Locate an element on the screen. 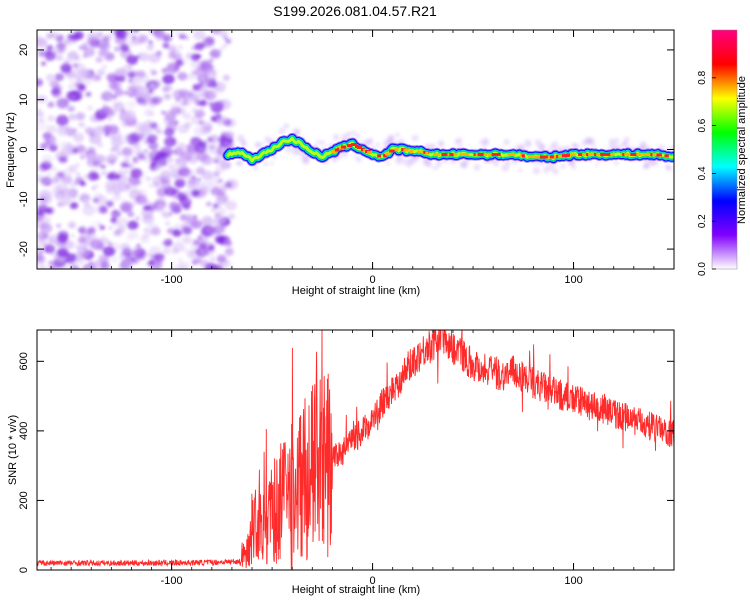  spectrogram-xtick-label: 0 is located at coordinates (373, 280).